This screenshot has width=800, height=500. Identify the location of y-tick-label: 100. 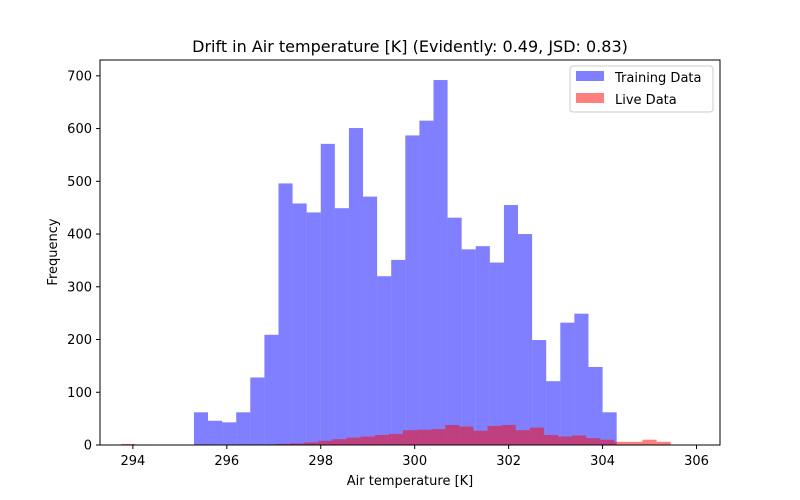
(79, 393).